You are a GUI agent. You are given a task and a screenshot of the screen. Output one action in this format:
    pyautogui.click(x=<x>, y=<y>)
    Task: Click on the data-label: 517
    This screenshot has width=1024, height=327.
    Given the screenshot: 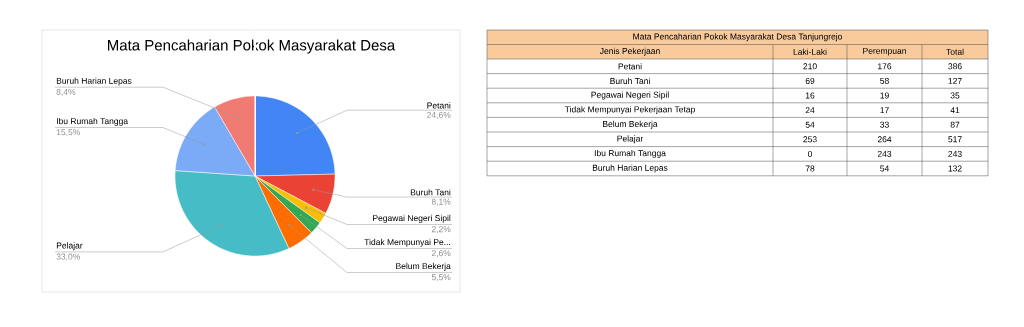 What is the action you would take?
    pyautogui.click(x=955, y=139)
    